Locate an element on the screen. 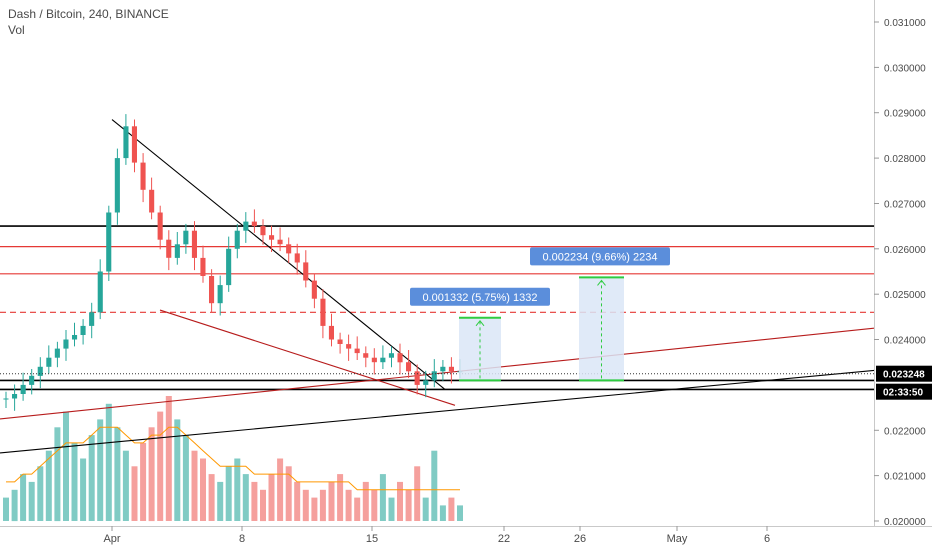 This screenshot has height=551, width=932. measure-2-label: 0.002234 (9.66%) 2234 is located at coordinates (600, 257).